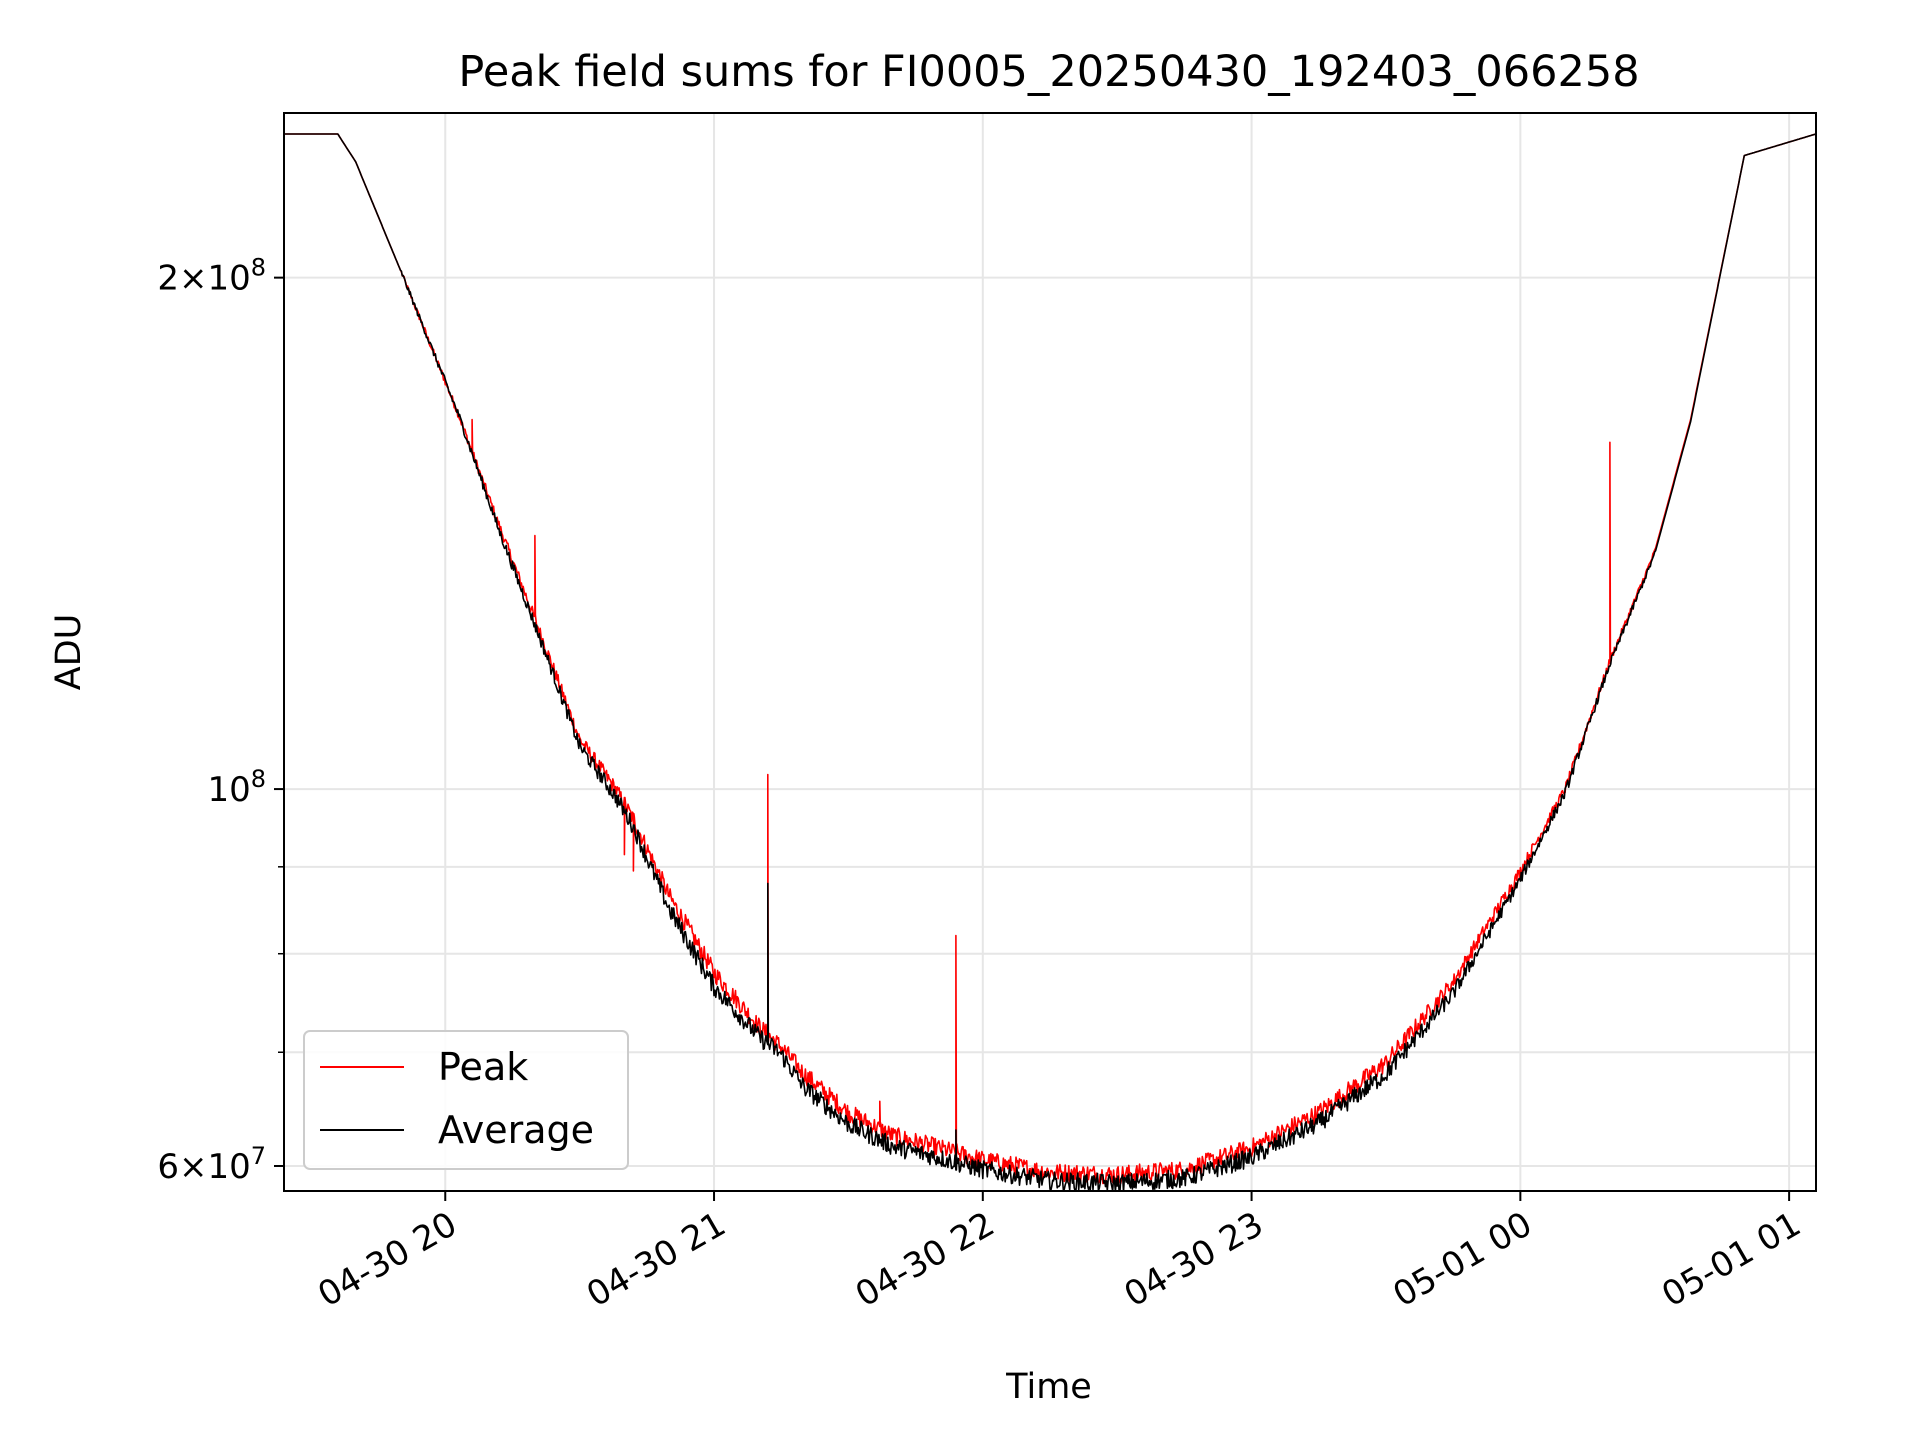 This screenshot has height=1440, width=1920. Describe the element at coordinates (236, 787) in the screenshot. I see `y-tick-label: 108` at that location.